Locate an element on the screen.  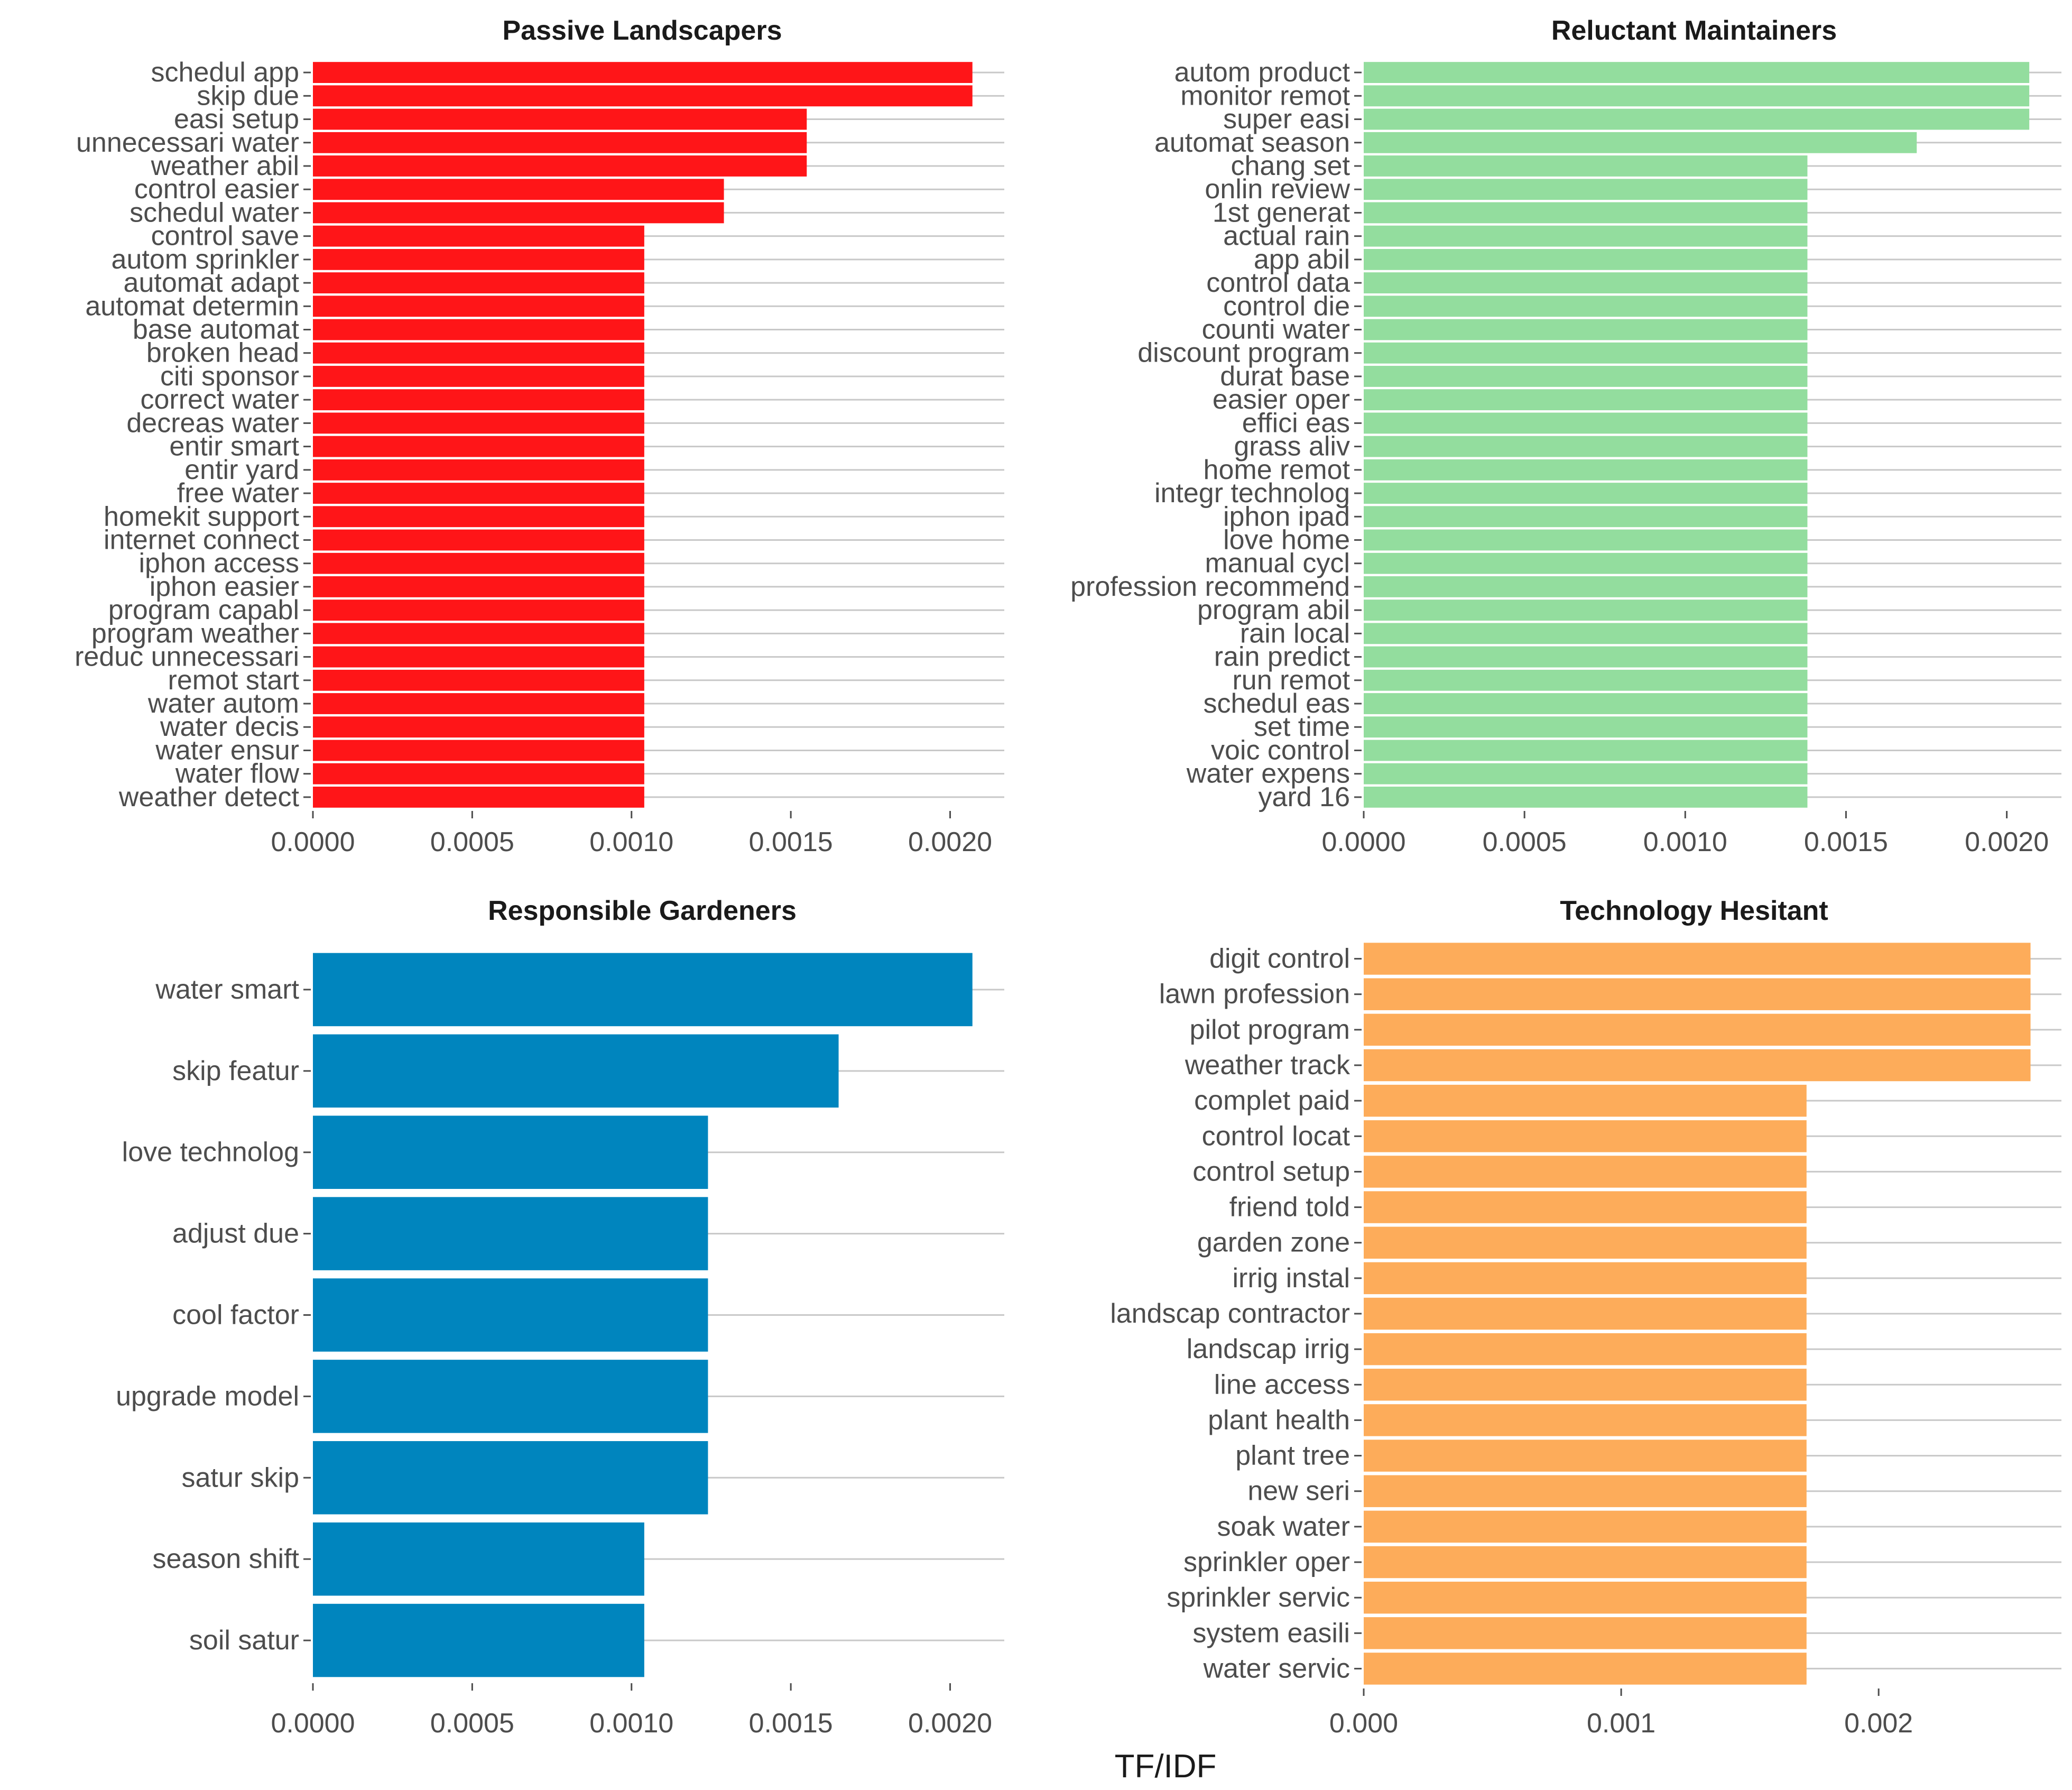
bar-garden-zone is located at coordinates (1585, 1242).